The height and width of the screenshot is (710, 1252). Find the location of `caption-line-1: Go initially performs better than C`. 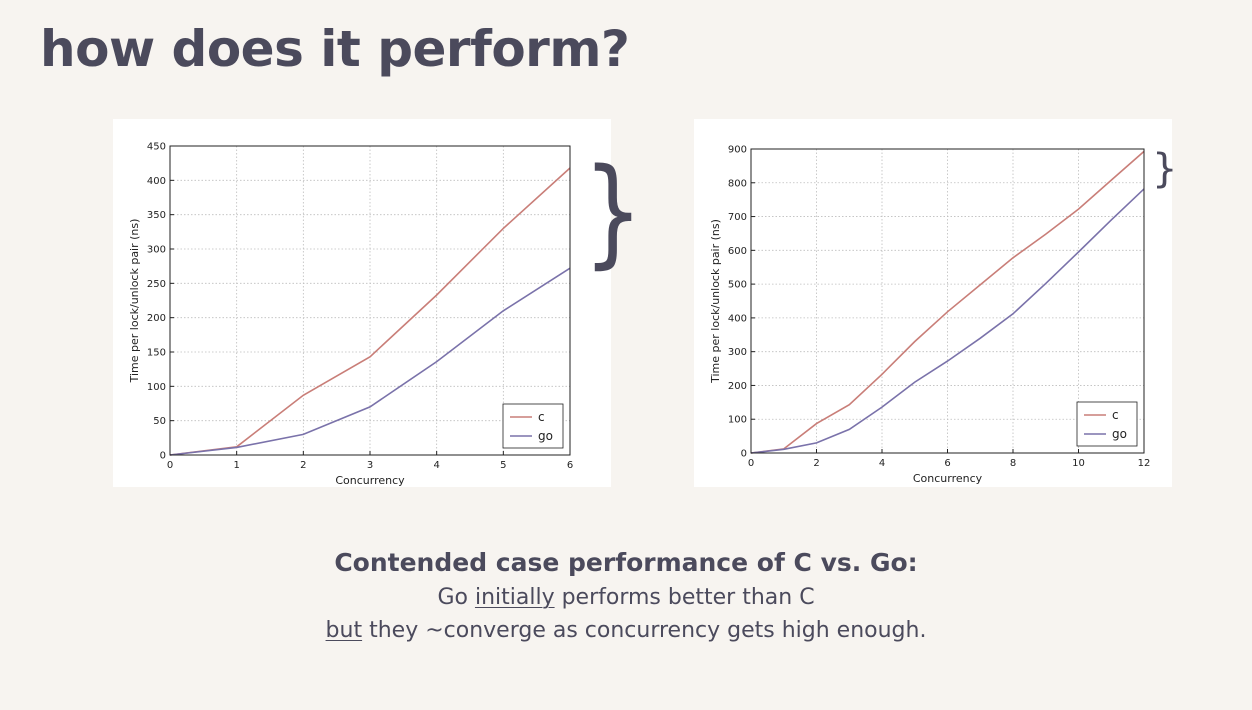

caption-line-1: Go initially performs better than C is located at coordinates (626, 597).